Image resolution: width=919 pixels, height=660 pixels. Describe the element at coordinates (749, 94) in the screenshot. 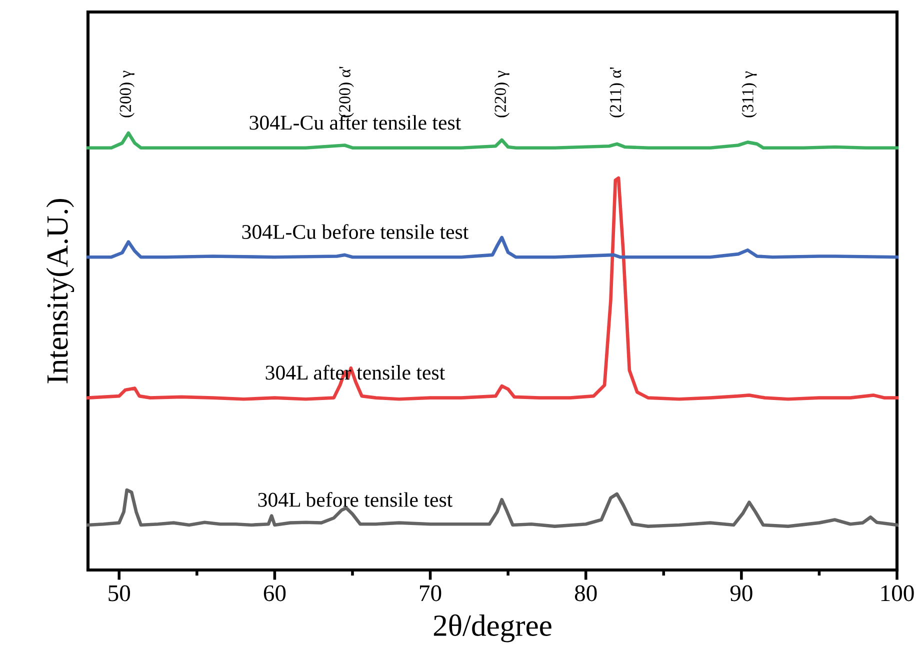

I see `text: (311) γ` at that location.